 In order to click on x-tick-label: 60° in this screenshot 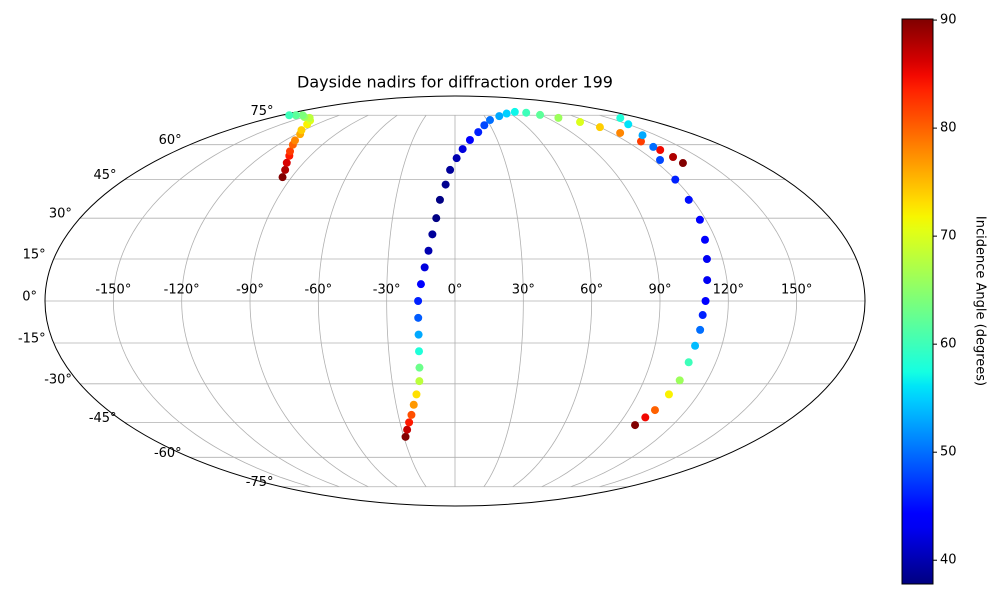, I will do `click(591, 290)`.